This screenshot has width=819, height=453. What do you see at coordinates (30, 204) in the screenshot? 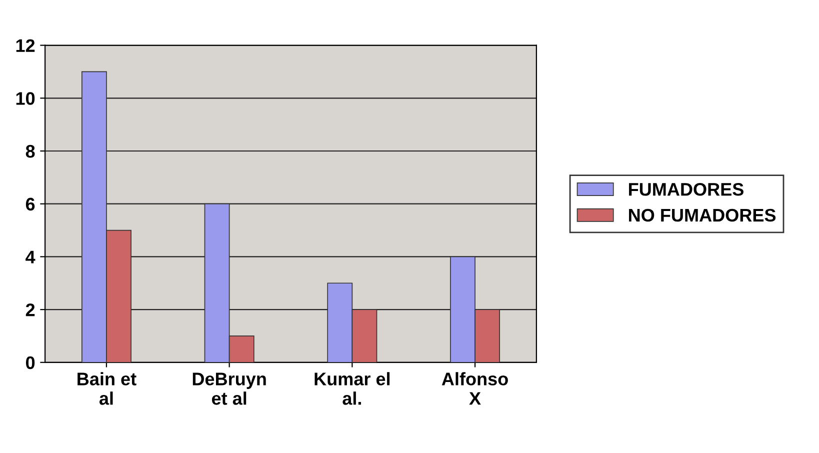
I see `y-tick-label: 6` at bounding box center [30, 204].